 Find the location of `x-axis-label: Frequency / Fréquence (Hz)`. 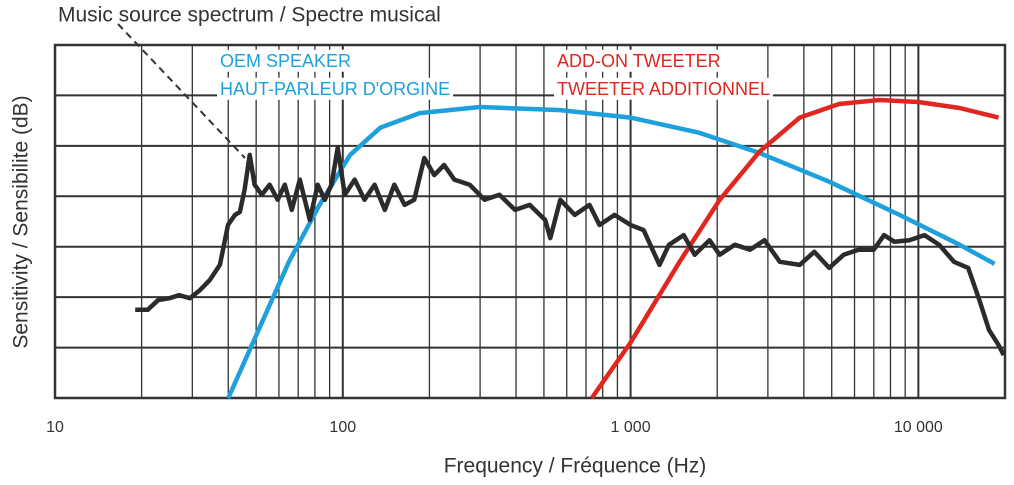

x-axis-label: Frequency / Fréquence (Hz) is located at coordinates (575, 466).